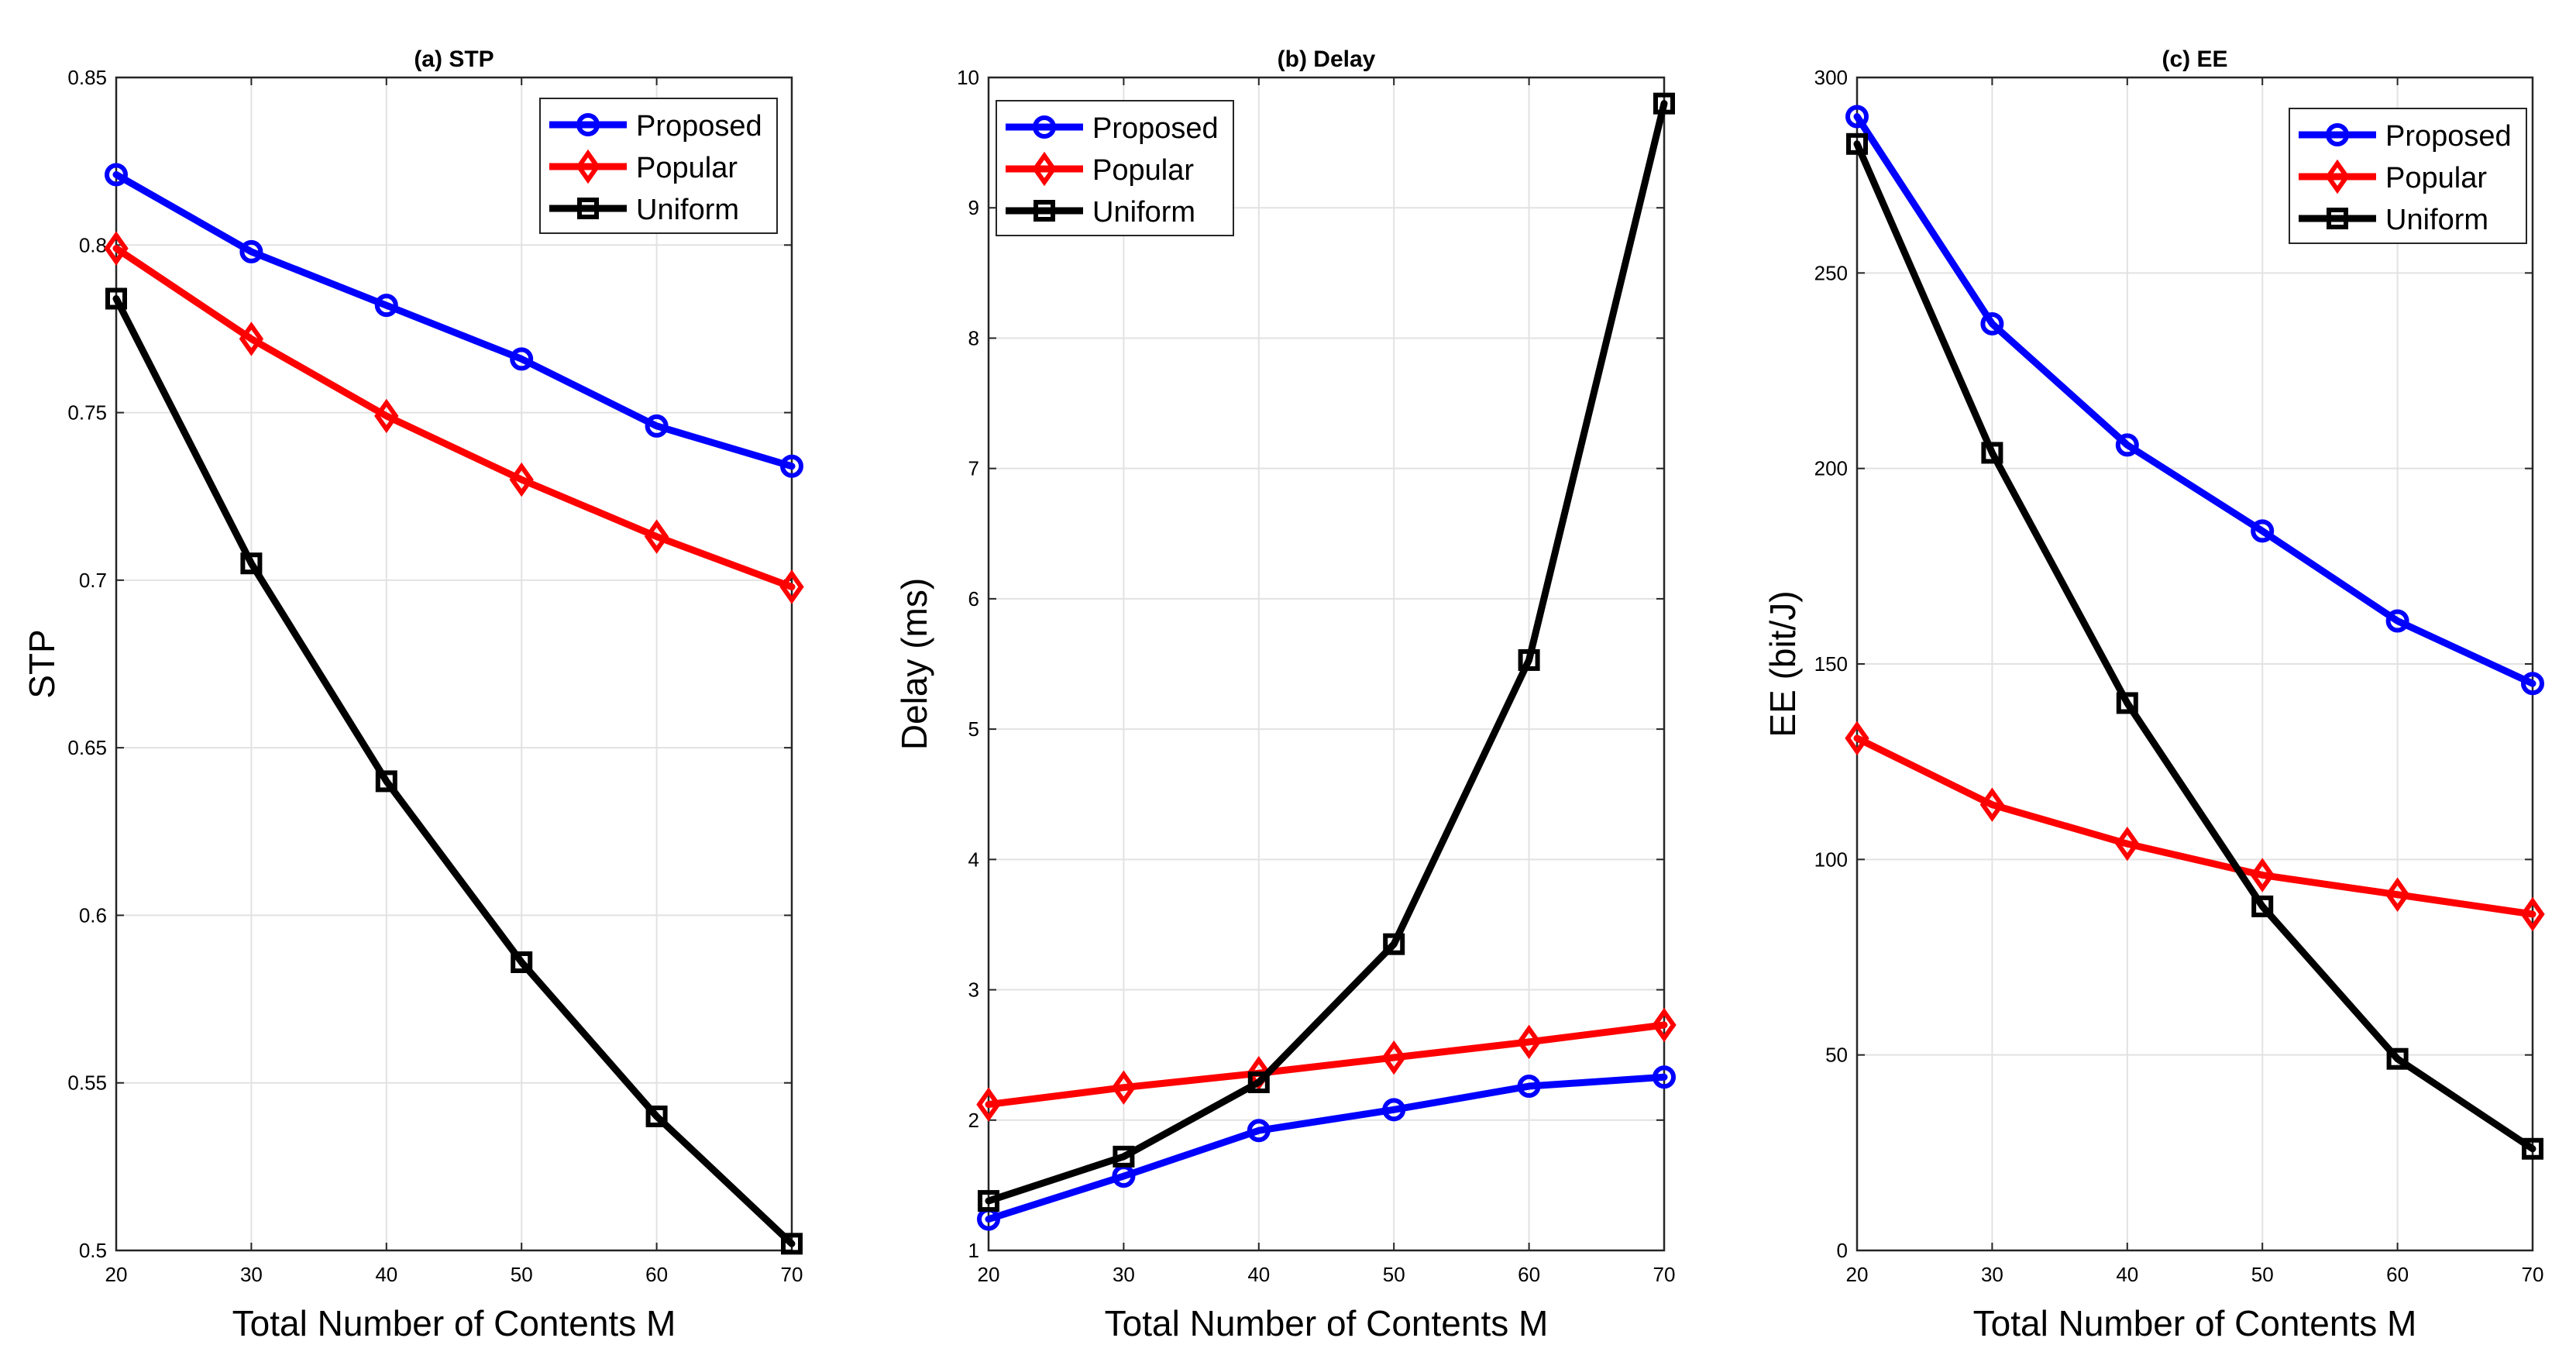 This screenshot has width=2576, height=1362. Describe the element at coordinates (2195, 1323) in the screenshot. I see `x-axis-label: Total Number of Contents M` at that location.